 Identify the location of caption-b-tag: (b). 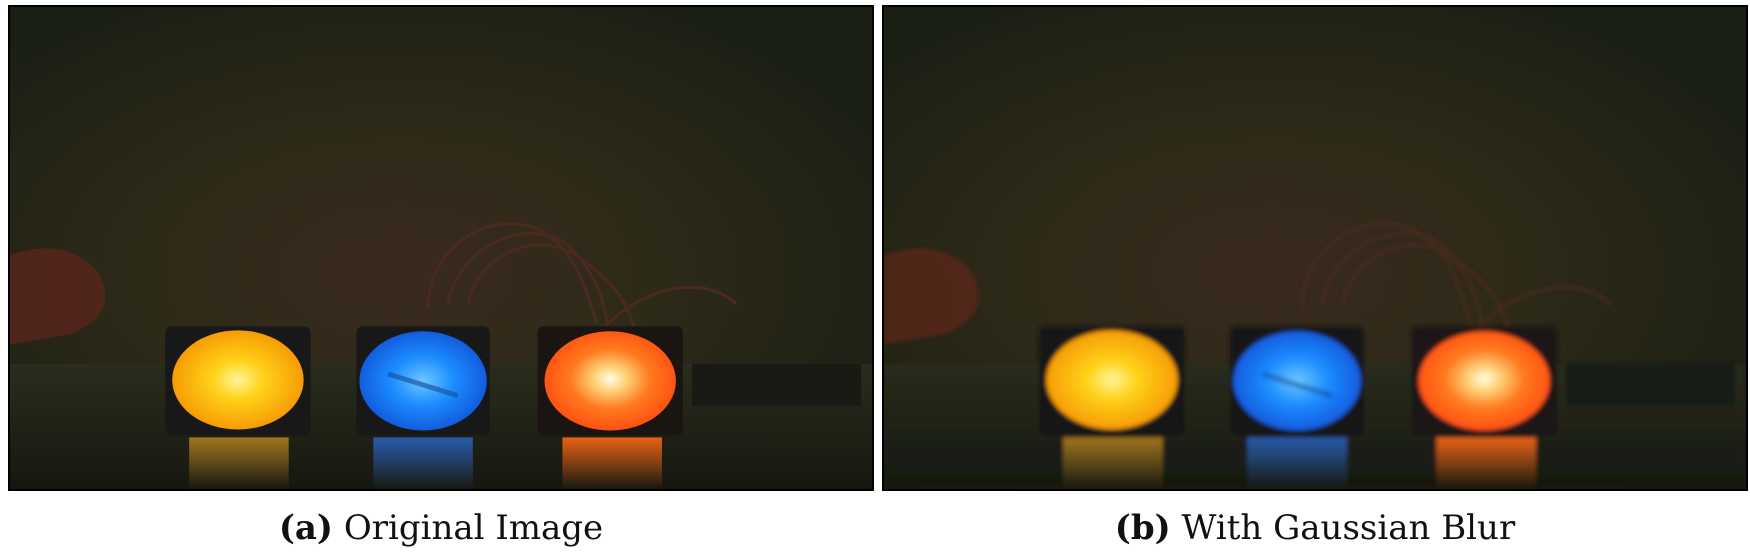
(1142, 528).